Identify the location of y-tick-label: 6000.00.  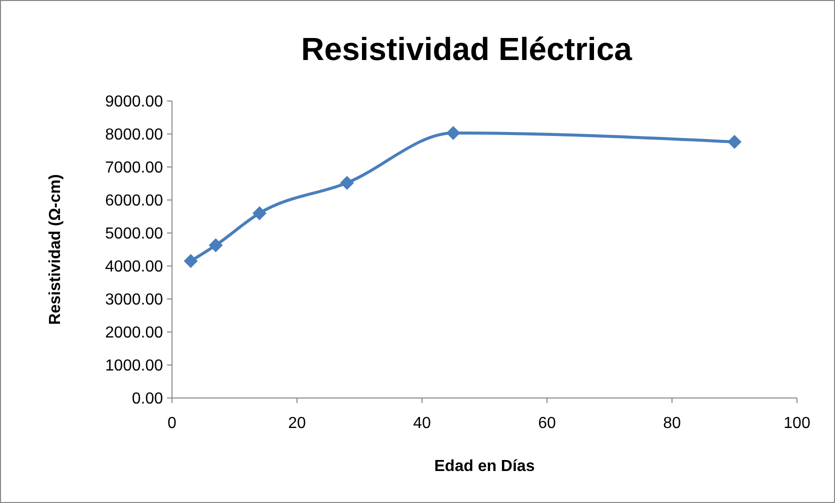
(134, 201).